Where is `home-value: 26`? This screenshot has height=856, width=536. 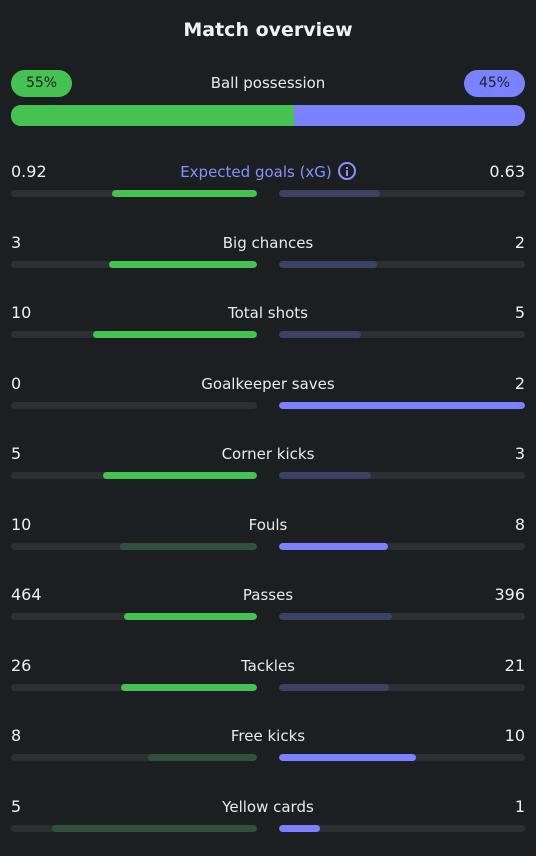 home-value: 26 is located at coordinates (21, 665).